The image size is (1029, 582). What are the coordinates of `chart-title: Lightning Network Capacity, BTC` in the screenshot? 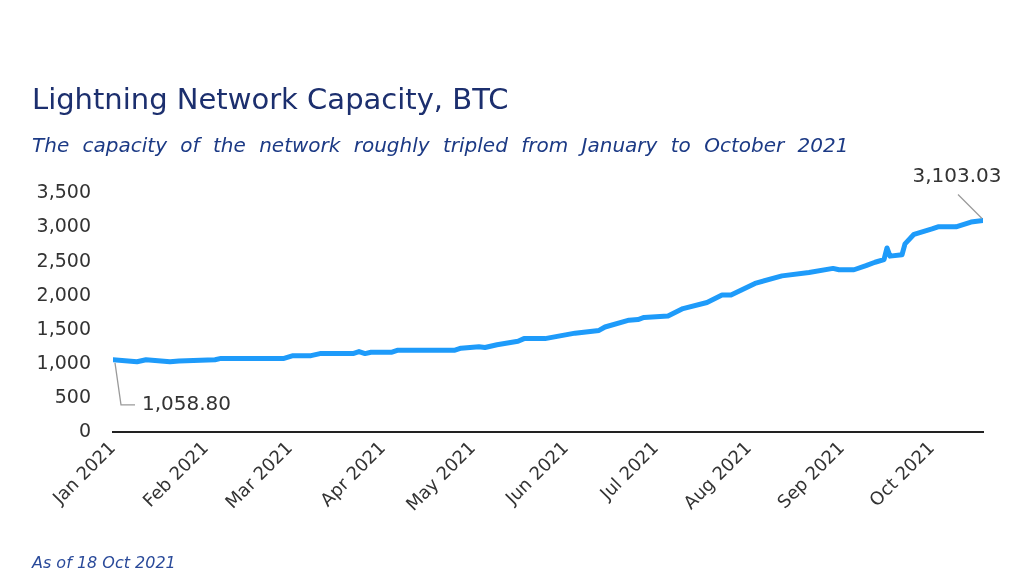 It's located at (270, 99).